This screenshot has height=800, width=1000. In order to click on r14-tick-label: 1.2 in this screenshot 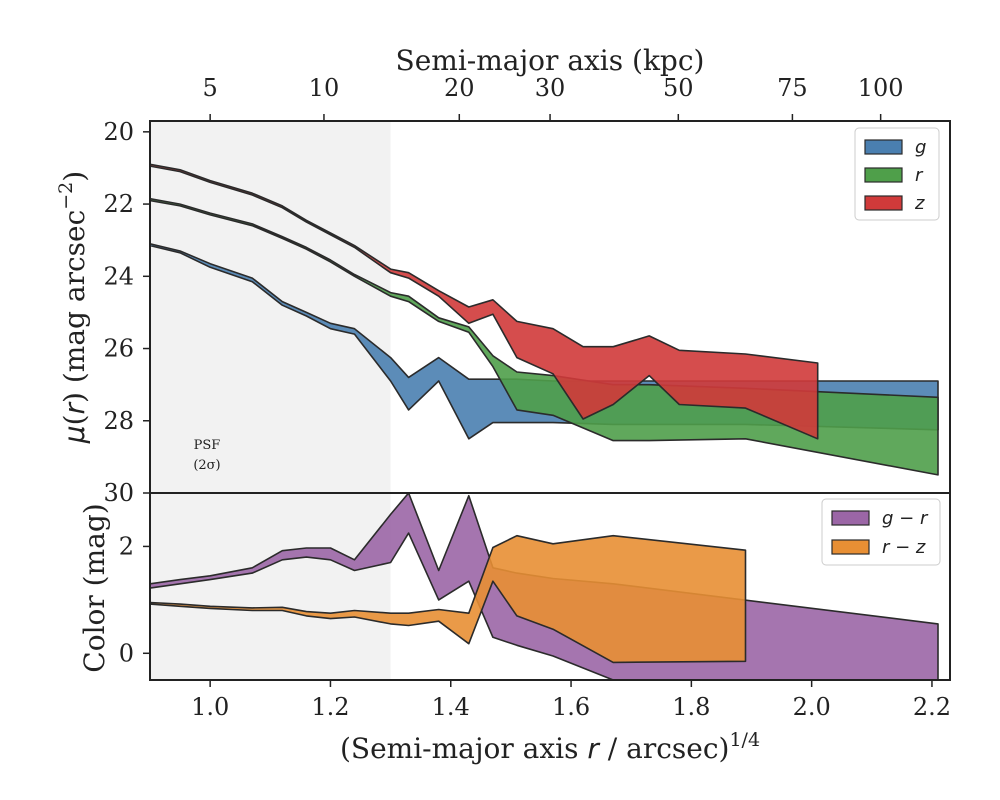, I will do `click(330, 707)`.